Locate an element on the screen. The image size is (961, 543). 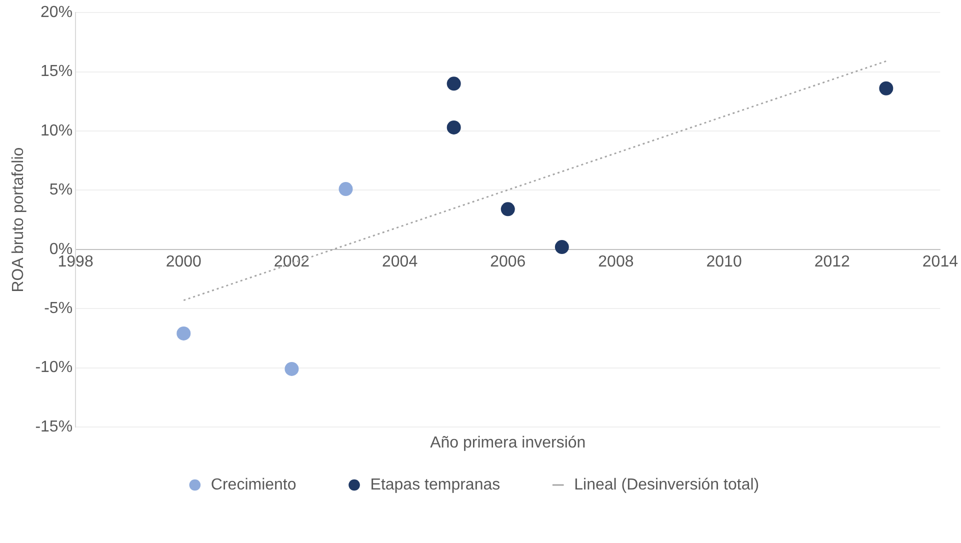
y-axis-title: ROA bruto portafolio is located at coordinates (19, 219).